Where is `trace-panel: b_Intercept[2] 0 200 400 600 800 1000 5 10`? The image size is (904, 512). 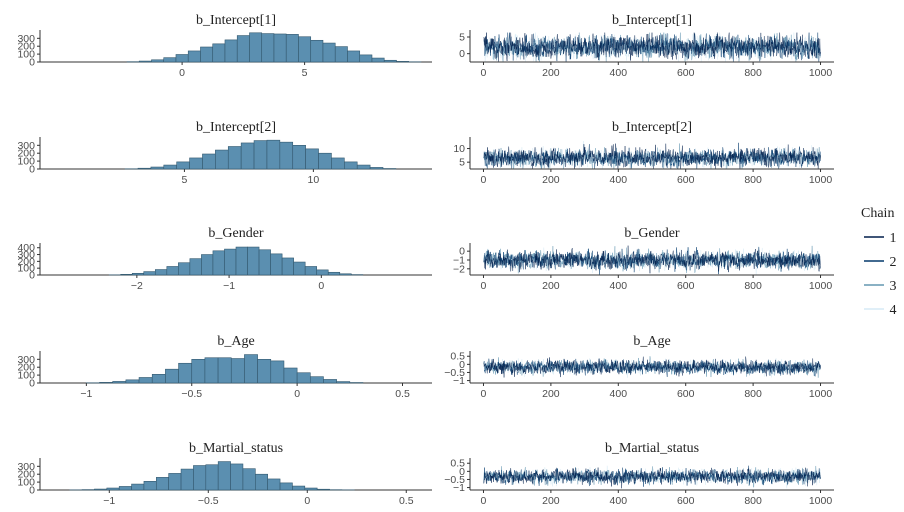 trace-panel: b_Intercept[2] 0 200 400 600 800 1000 5 10 is located at coordinates (643, 153).